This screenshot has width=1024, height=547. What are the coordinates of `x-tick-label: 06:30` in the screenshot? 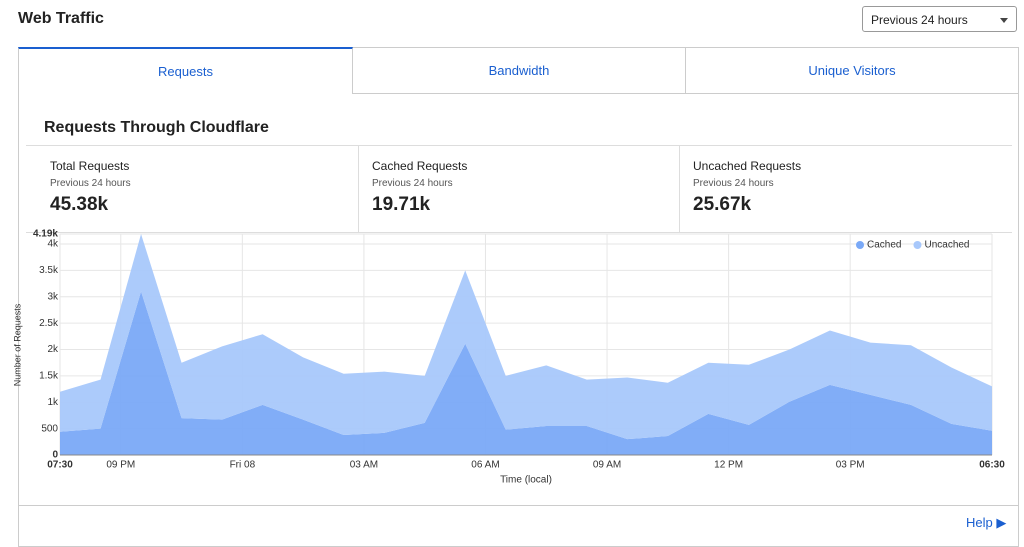 It's located at (992, 465).